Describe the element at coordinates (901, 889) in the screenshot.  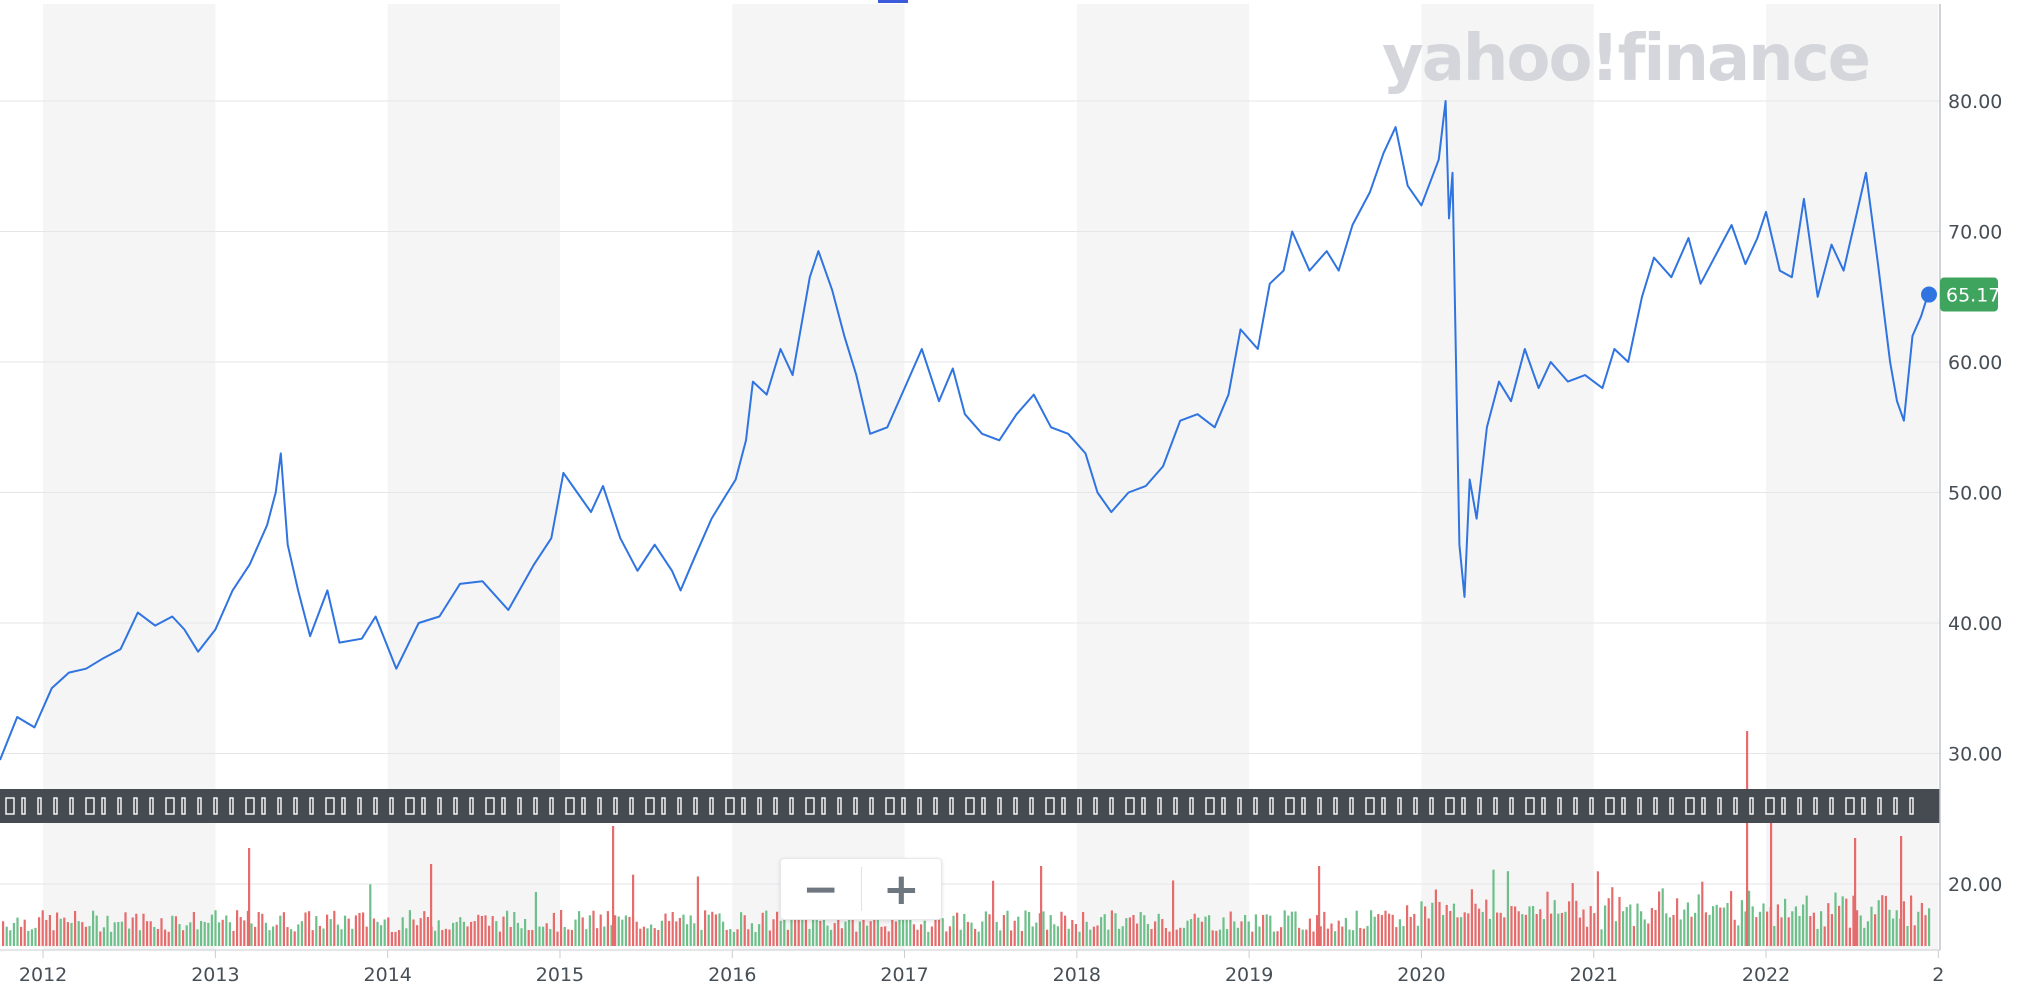
I see `zoom-in-button: +` at that location.